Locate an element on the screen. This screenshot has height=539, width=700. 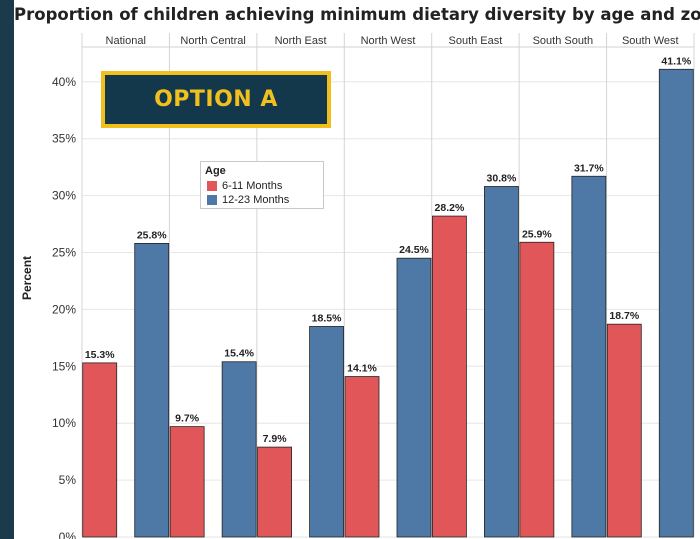
y-tick-label: 10% is located at coordinates (64, 423).